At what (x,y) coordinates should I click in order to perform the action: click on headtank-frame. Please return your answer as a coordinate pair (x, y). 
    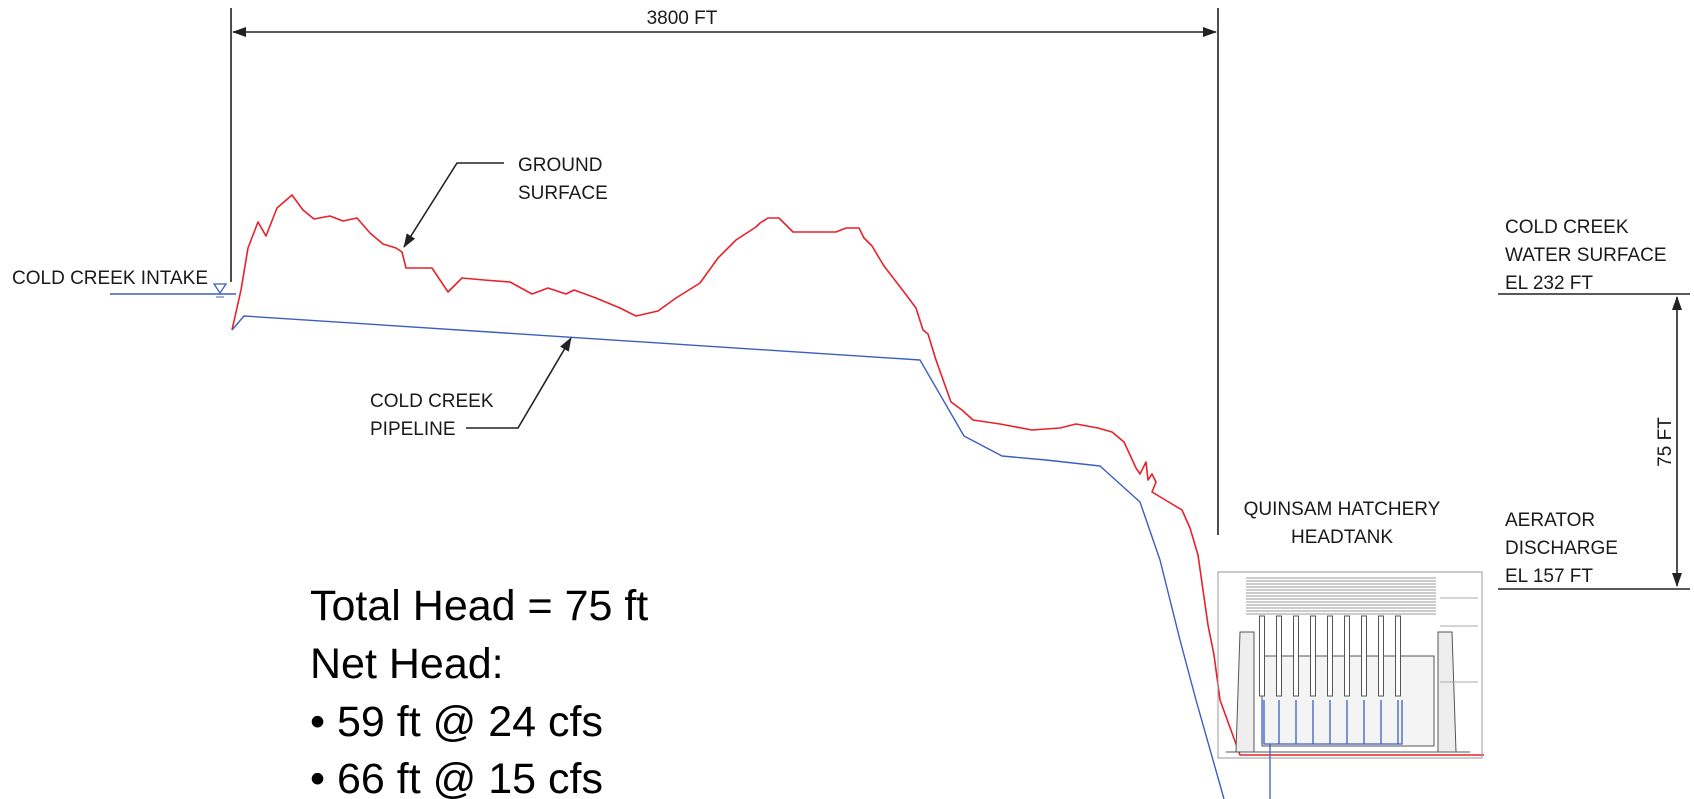
    Looking at the image, I should click on (1350, 665).